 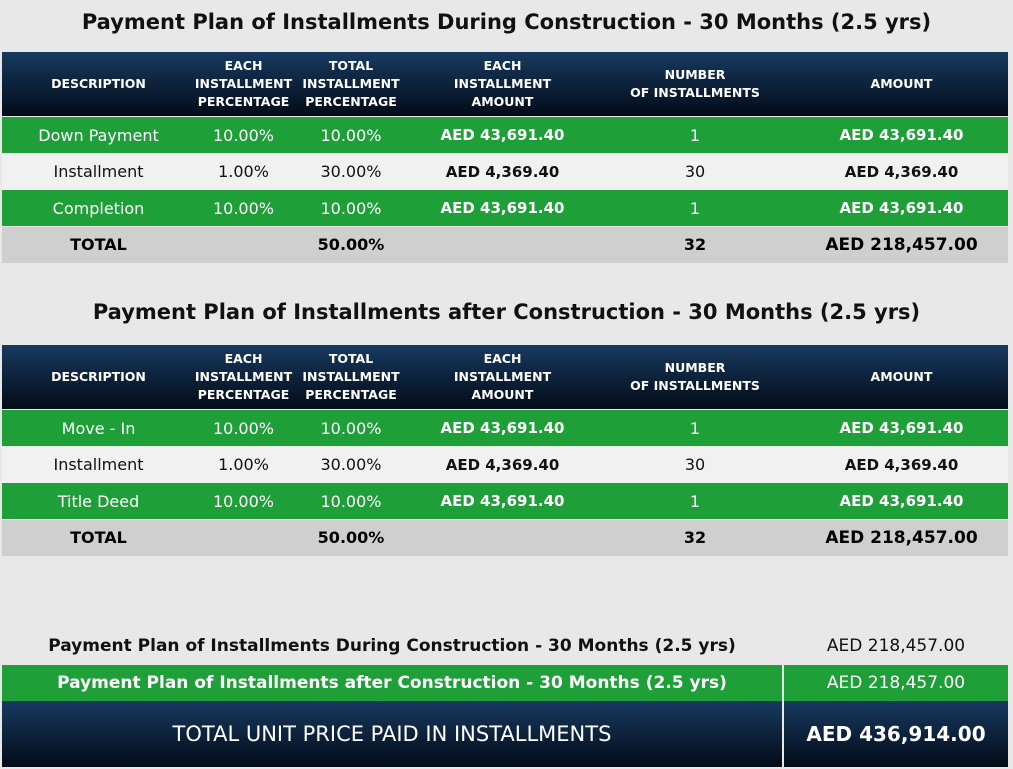 I want to click on header-cell: TOTAL INSTALLMENT PERCENTAGE, so click(x=351, y=84).